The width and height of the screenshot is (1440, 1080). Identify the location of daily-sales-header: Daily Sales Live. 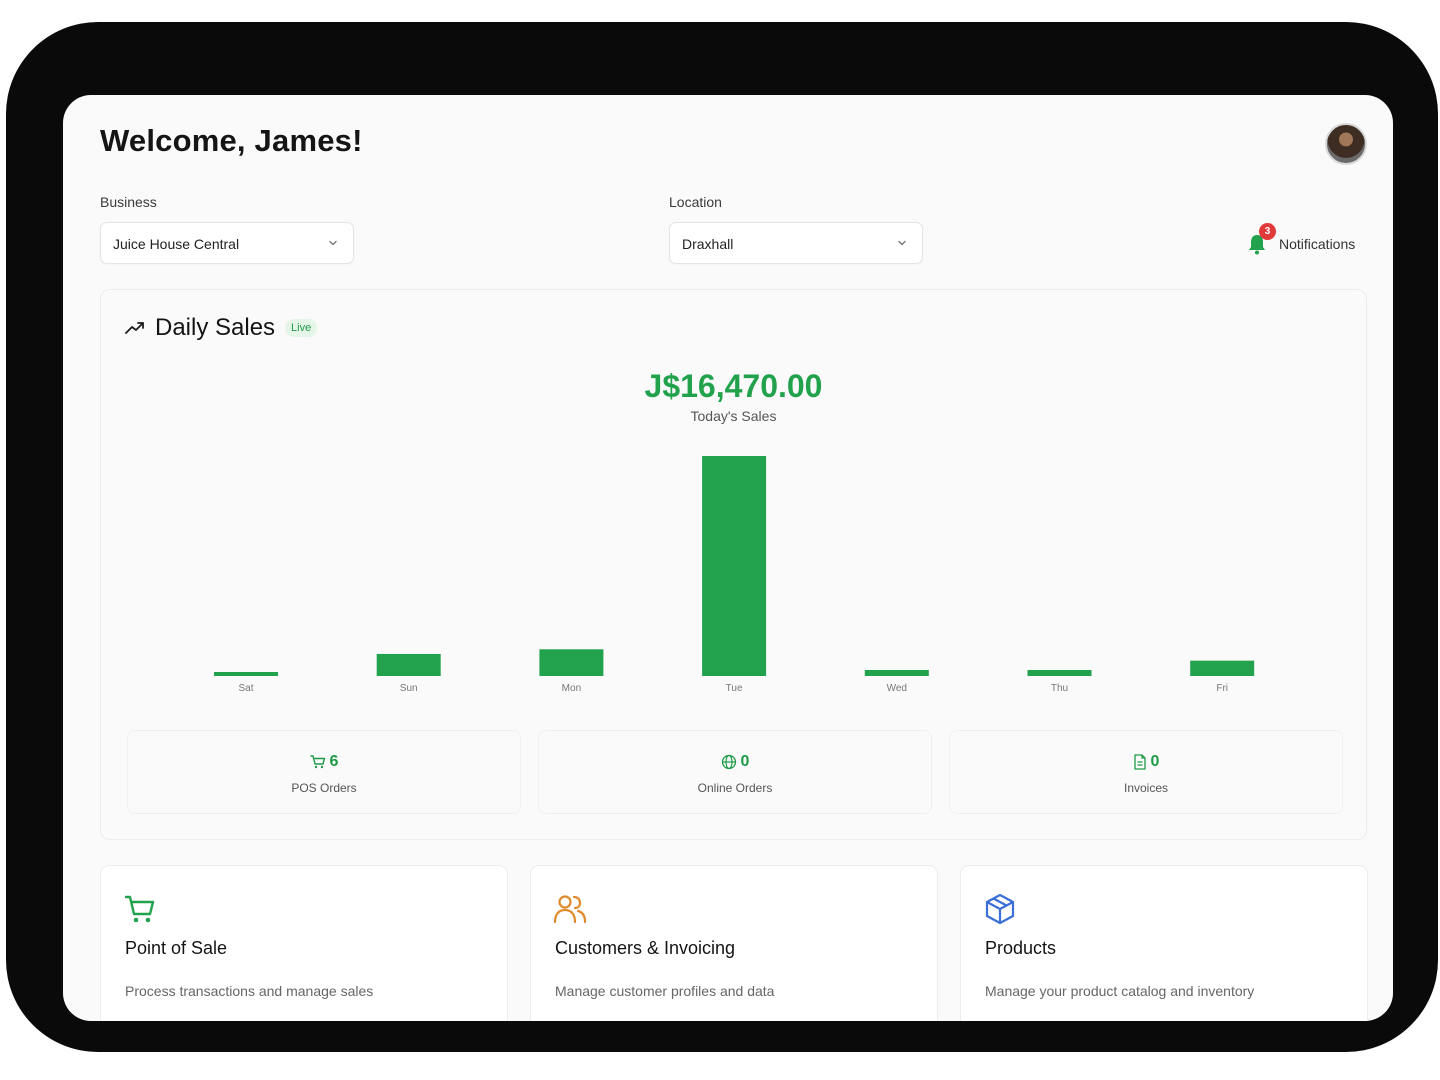
(221, 328).